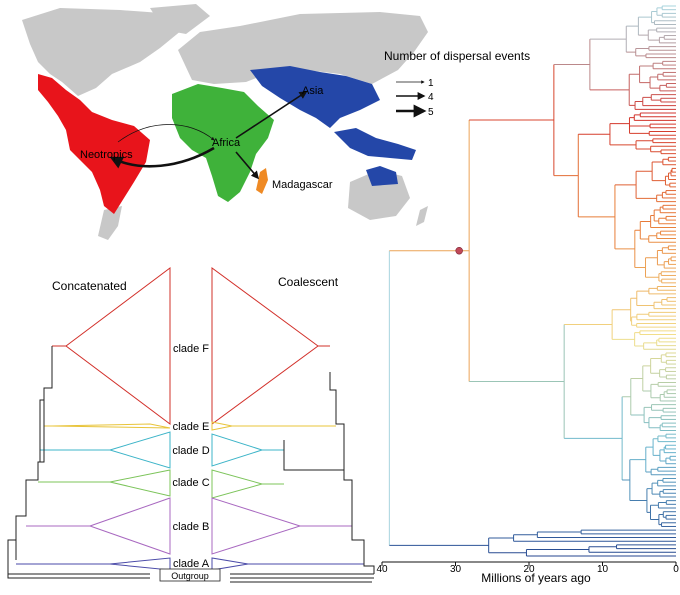 This screenshot has height=595, width=680. I want to click on label-clade-c: clade C, so click(190, 483).